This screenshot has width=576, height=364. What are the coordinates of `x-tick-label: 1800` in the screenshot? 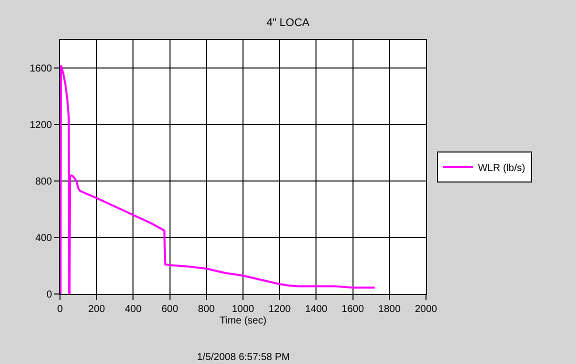 It's located at (389, 309).